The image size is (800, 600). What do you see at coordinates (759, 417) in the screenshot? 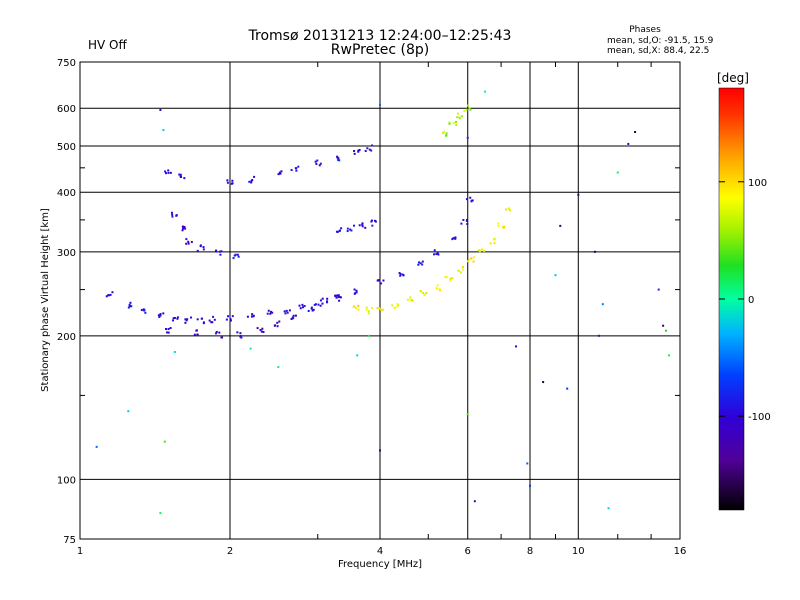
I see `colorbar-tick-label: -100` at bounding box center [759, 417].